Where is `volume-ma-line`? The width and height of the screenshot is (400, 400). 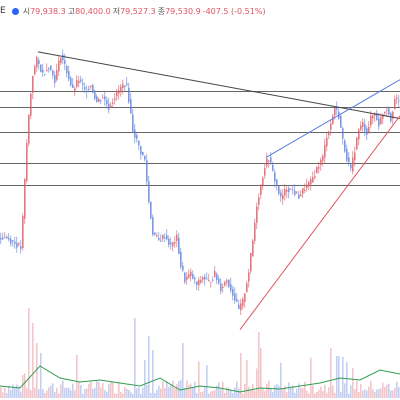 volume-ma-line is located at coordinates (200, 379).